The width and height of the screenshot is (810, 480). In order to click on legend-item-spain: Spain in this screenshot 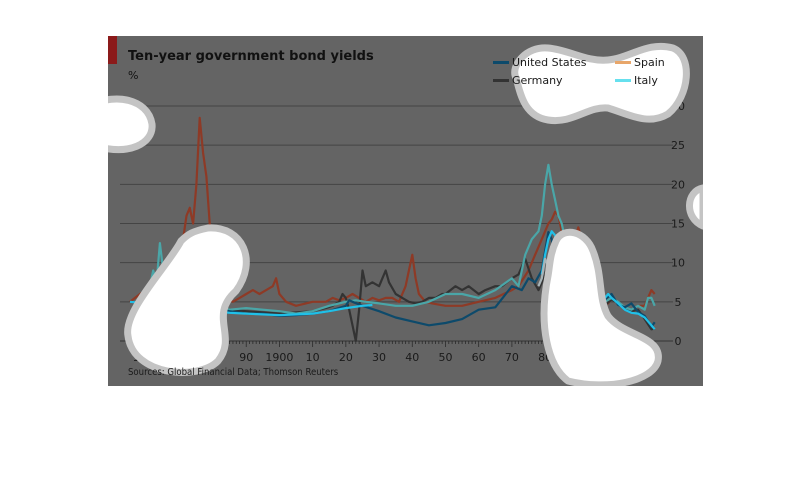, I will do `click(640, 62)`.